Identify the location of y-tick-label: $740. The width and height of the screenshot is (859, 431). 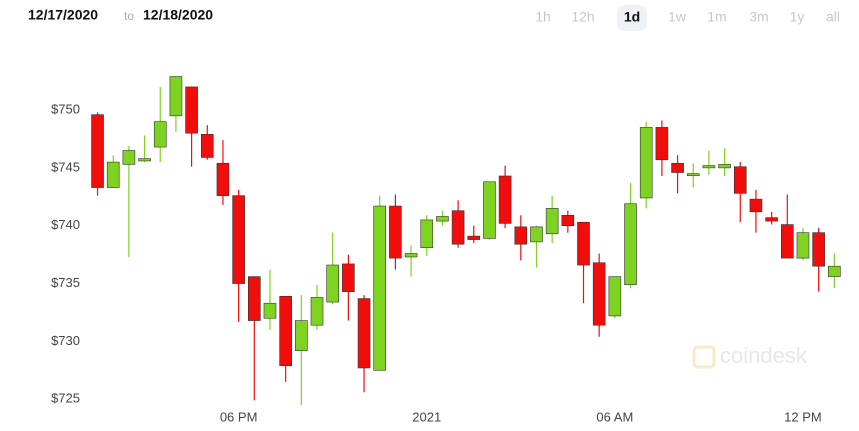
(65, 224).